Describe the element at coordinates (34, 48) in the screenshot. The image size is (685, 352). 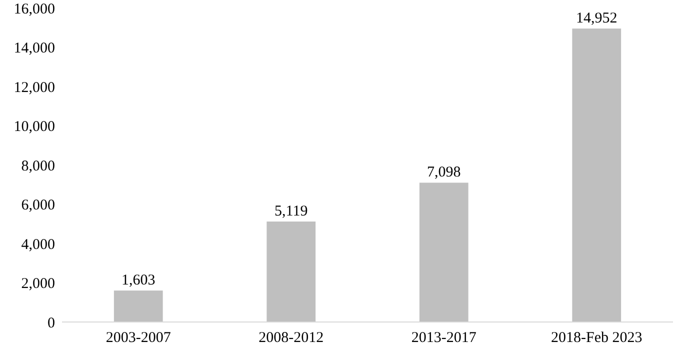
I see `y-tick-label: 14,000` at that location.